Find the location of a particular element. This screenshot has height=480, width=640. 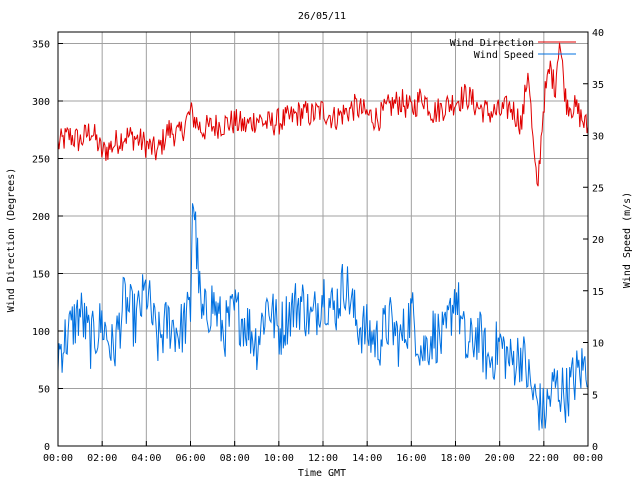

y-left-tick-label: 100 is located at coordinates (41, 332).